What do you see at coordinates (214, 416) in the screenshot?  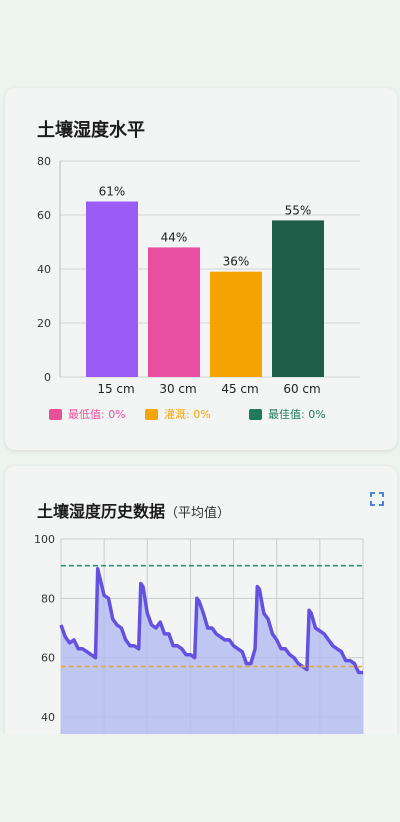 I see `chart-legend: 最低值: 0% 灌溉: 0% 最佳值: 0%` at bounding box center [214, 416].